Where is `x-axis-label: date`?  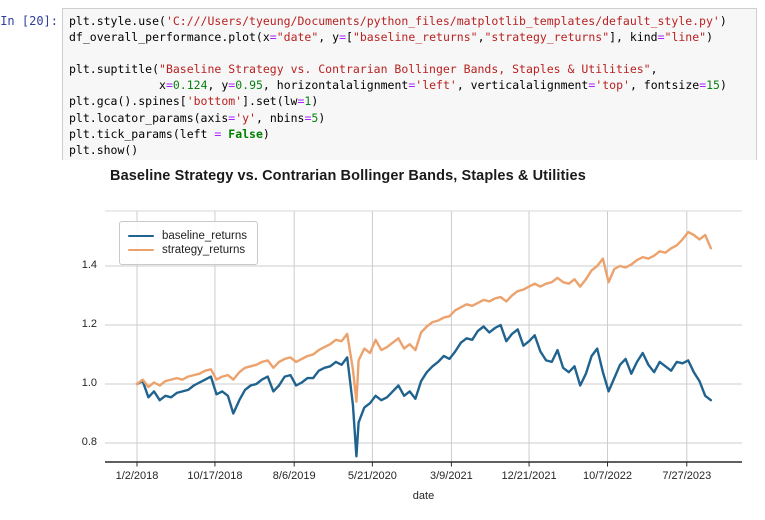
x-axis-label: date is located at coordinates (423, 496).